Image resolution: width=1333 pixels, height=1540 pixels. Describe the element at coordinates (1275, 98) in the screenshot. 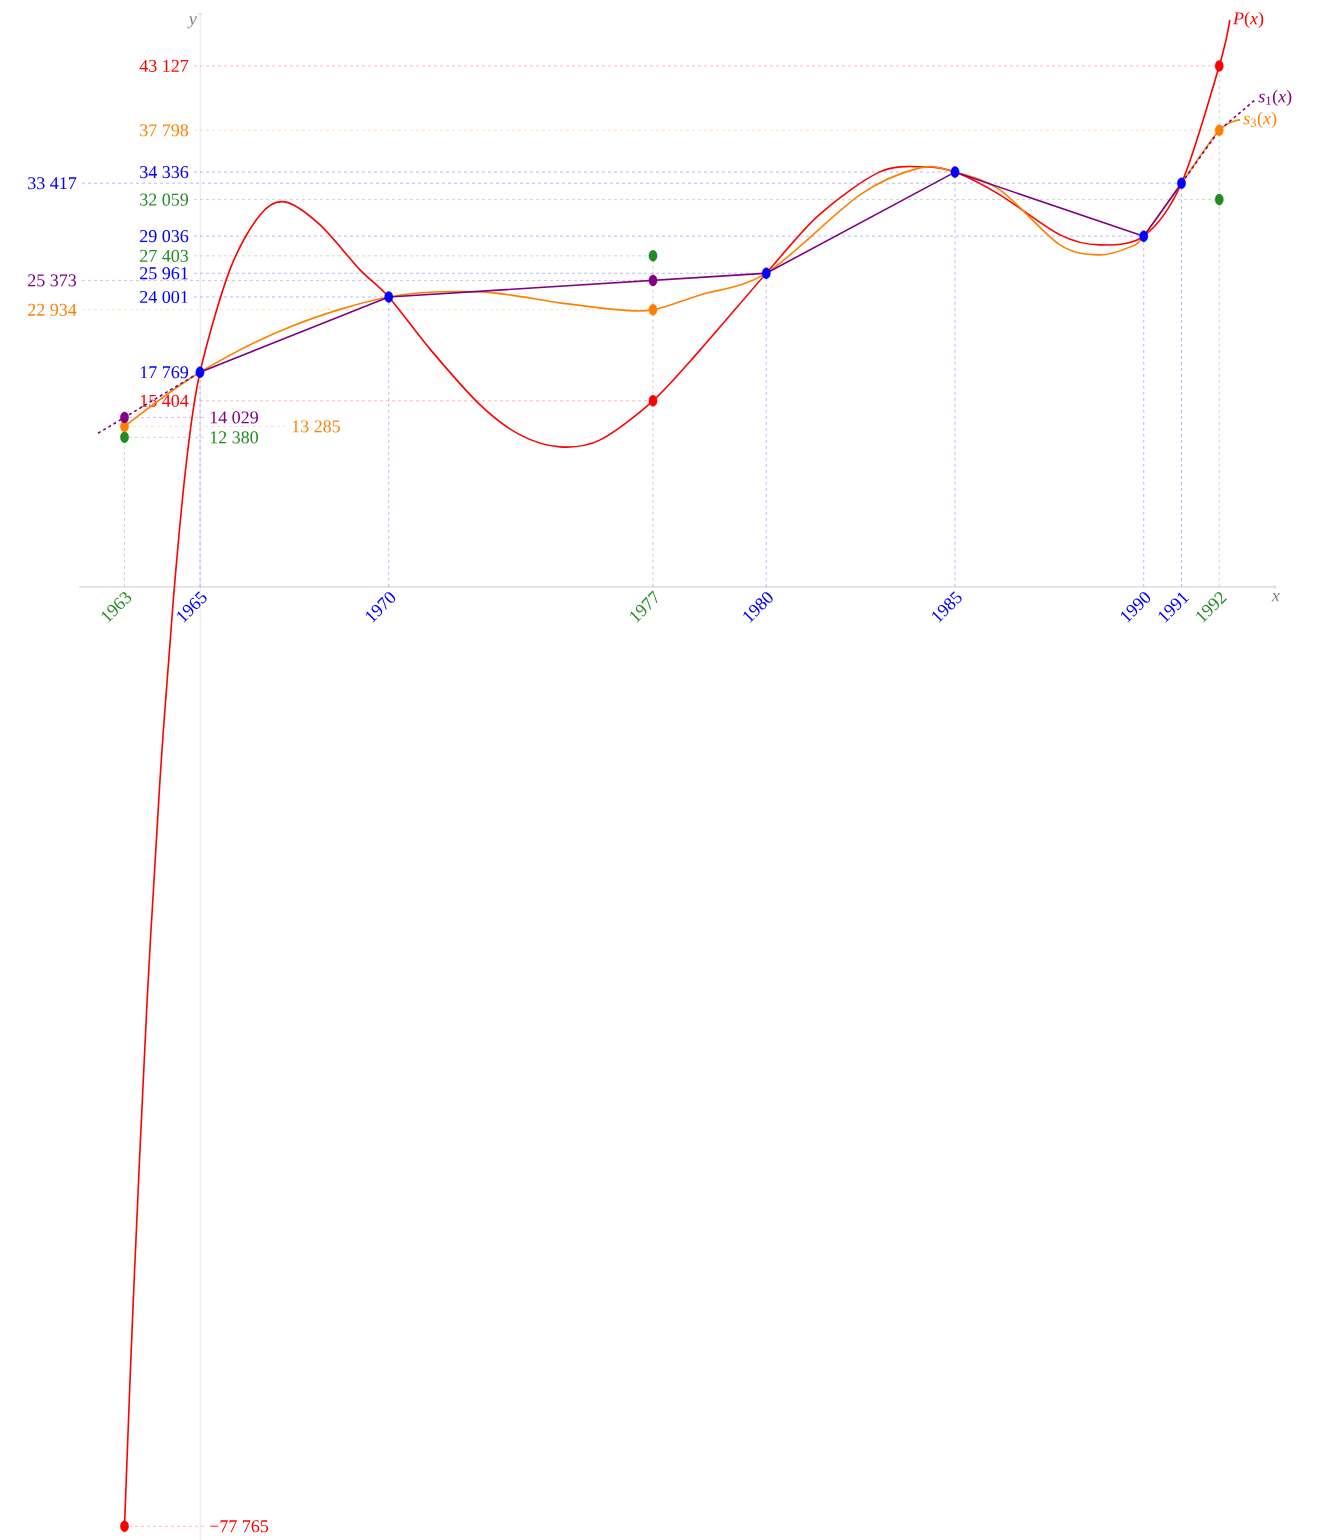

I see `series-label: s$_{1}$(x)` at that location.